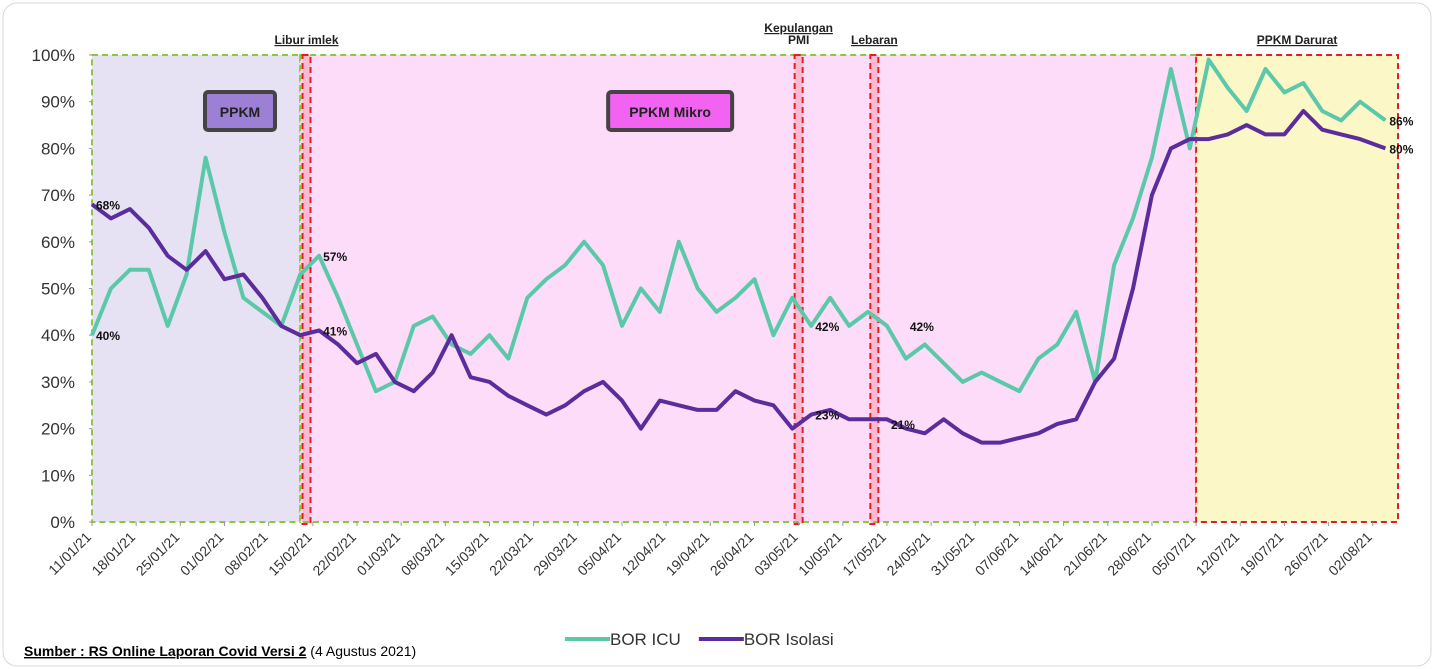 The image size is (1434, 669). I want to click on y-tick-label: 50%, so click(58, 289).